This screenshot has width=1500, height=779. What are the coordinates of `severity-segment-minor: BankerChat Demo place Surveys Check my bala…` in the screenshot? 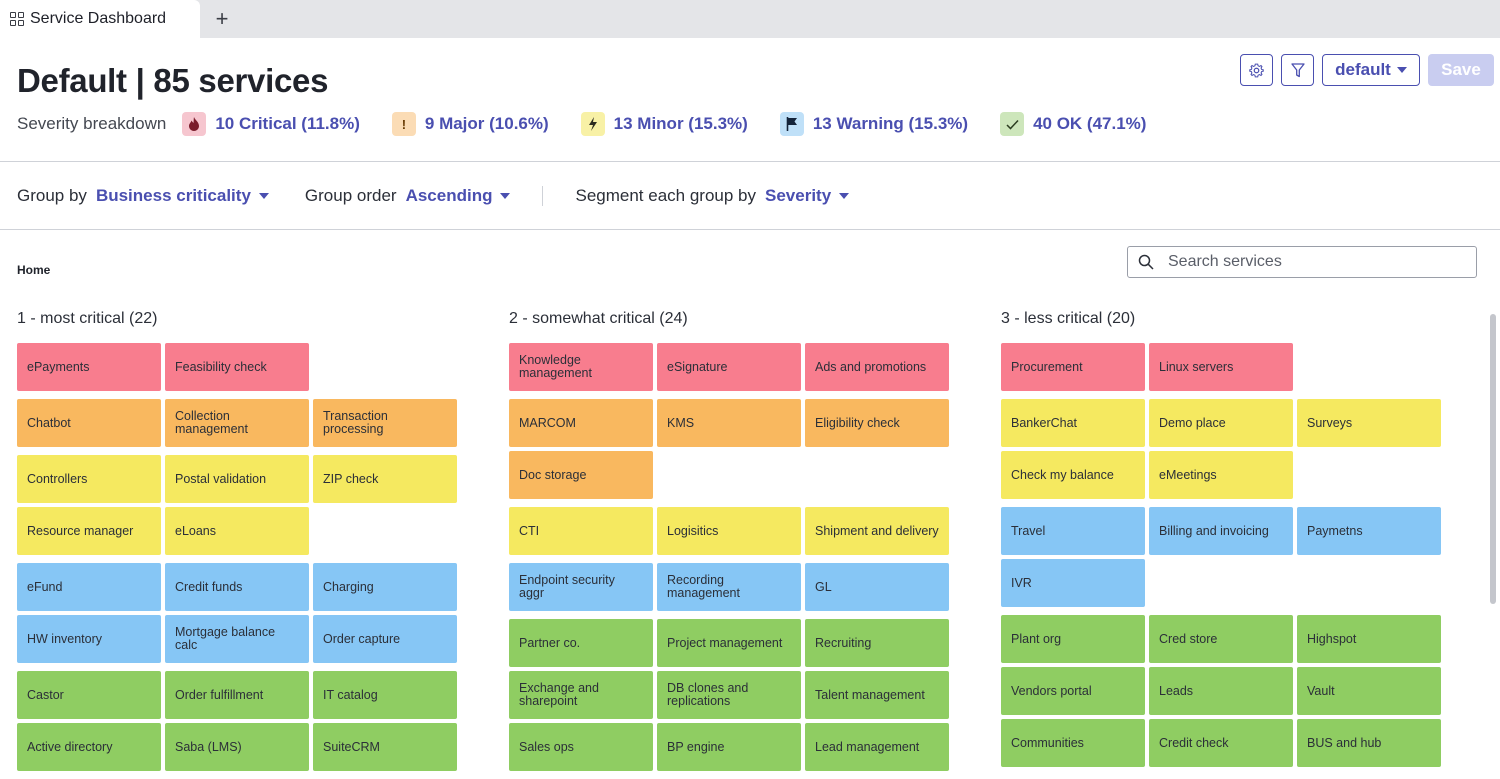 It's located at (1225, 449).